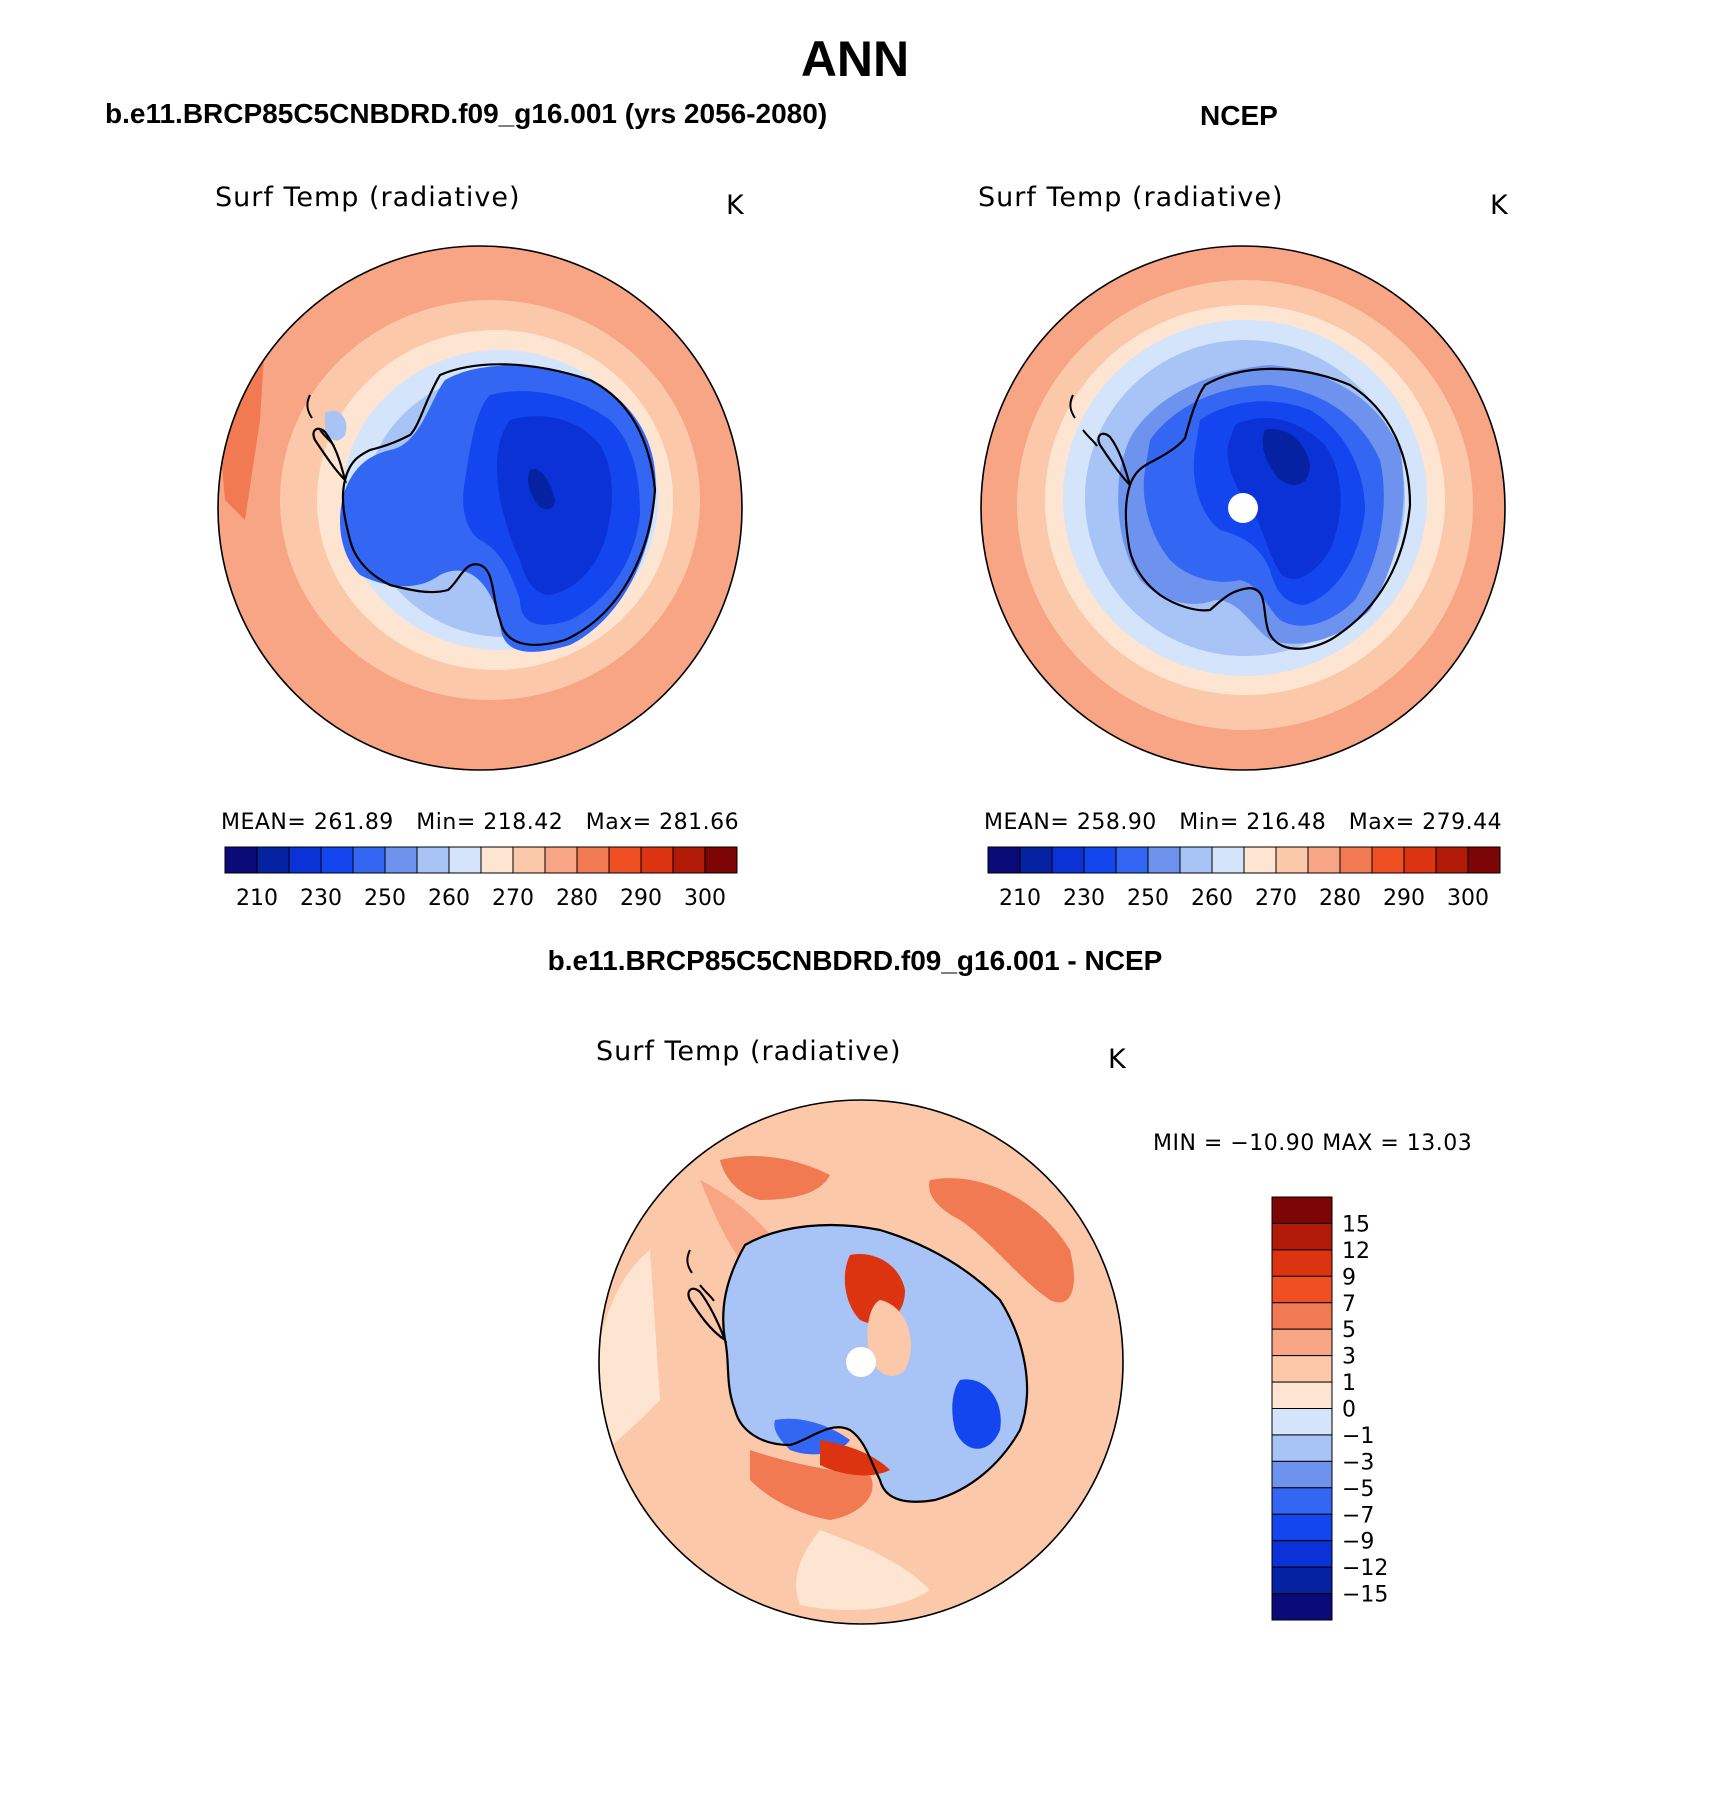 Image resolution: width=1710 pixels, height=1813 pixels. Describe the element at coordinates (855, 59) in the screenshot. I see `main-title: ANN` at that location.